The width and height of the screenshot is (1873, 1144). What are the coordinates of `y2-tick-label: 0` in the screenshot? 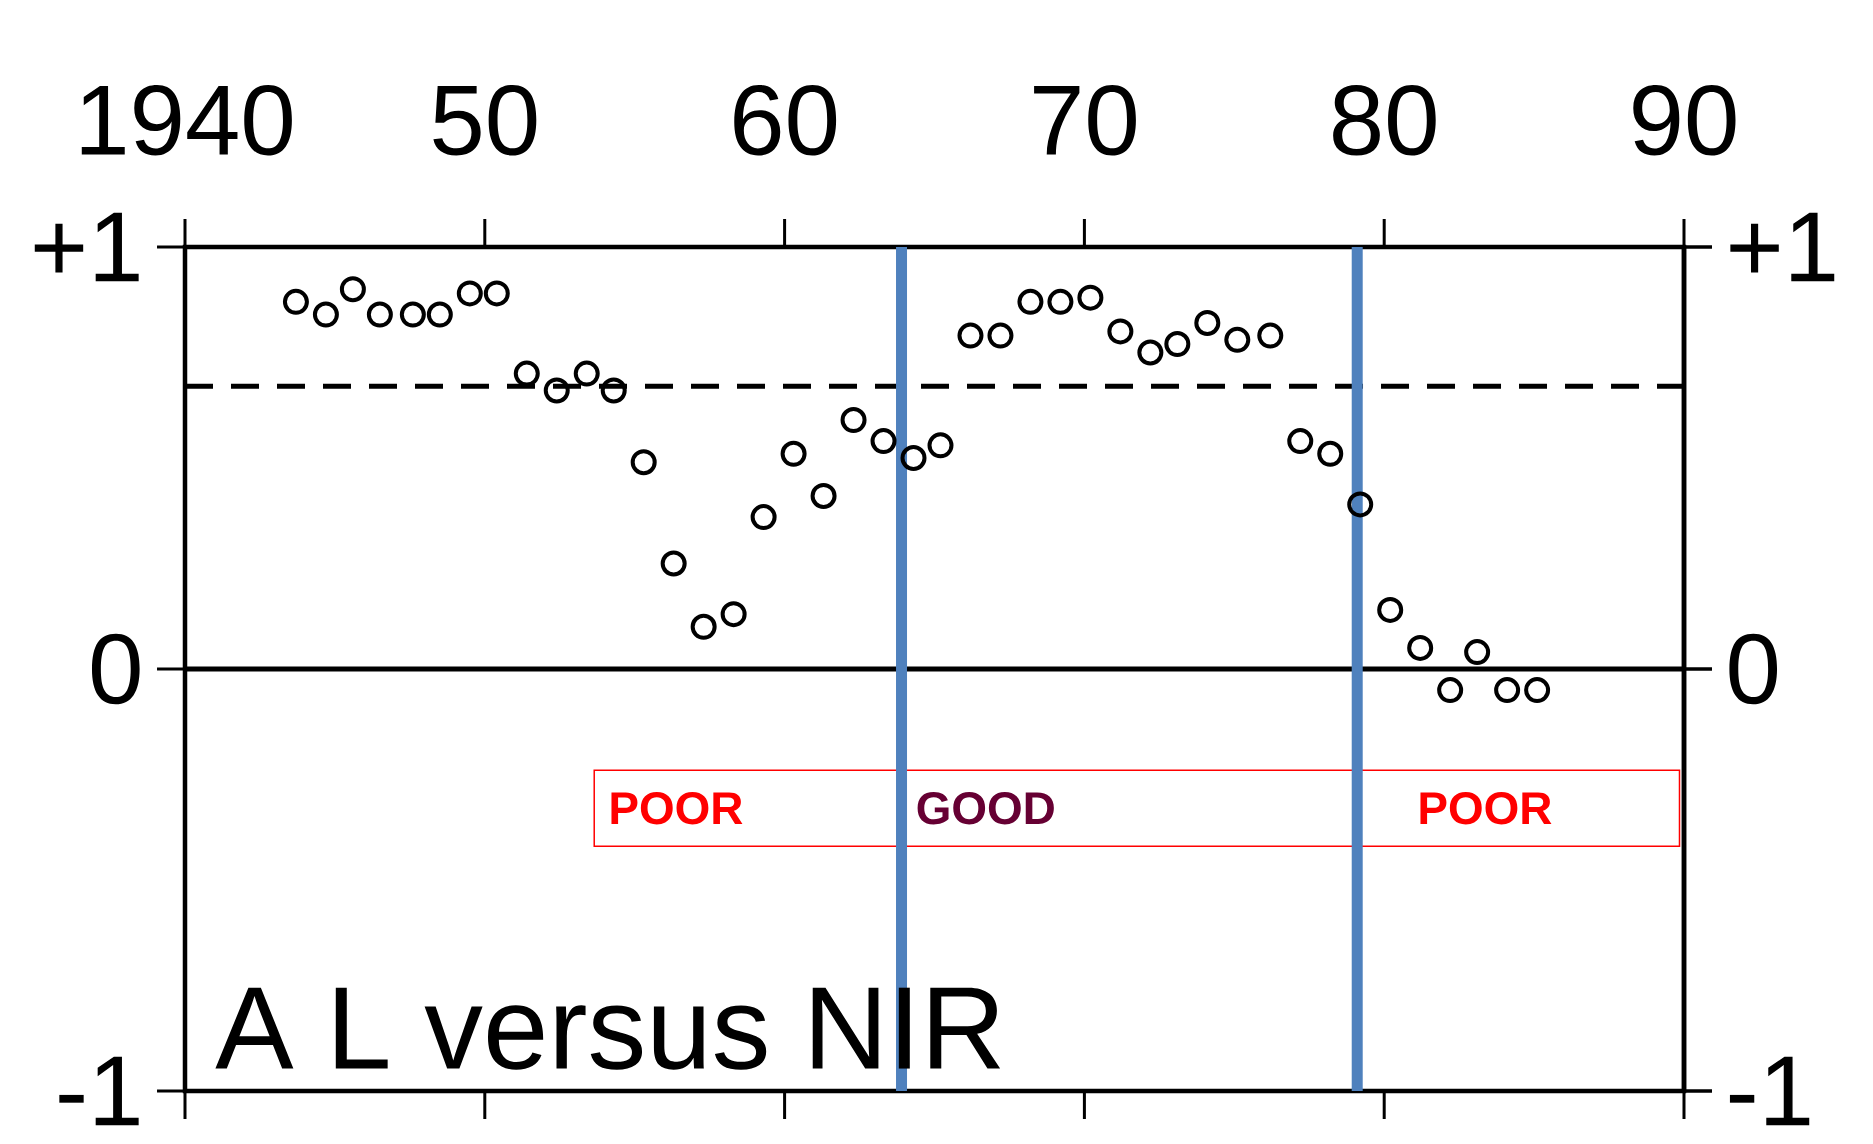 It's located at (1753, 669).